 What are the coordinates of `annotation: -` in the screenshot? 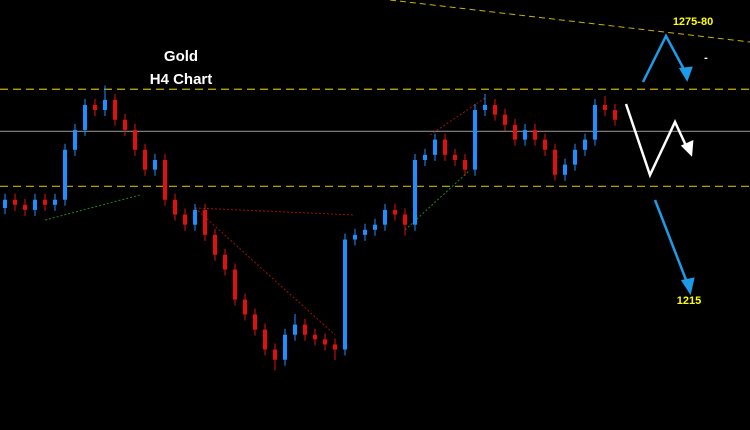 It's located at (706, 58).